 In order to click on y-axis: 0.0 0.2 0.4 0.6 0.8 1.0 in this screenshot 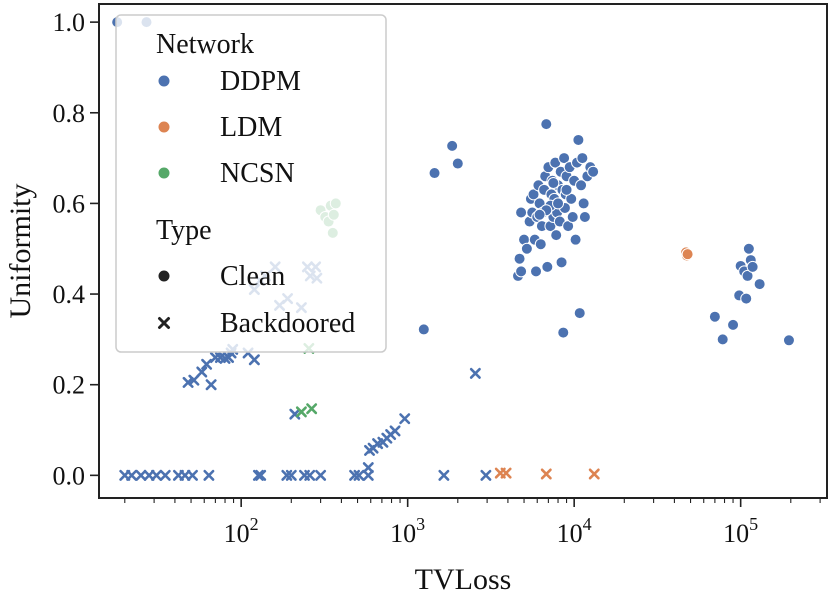, I will do `click(76, 249)`.